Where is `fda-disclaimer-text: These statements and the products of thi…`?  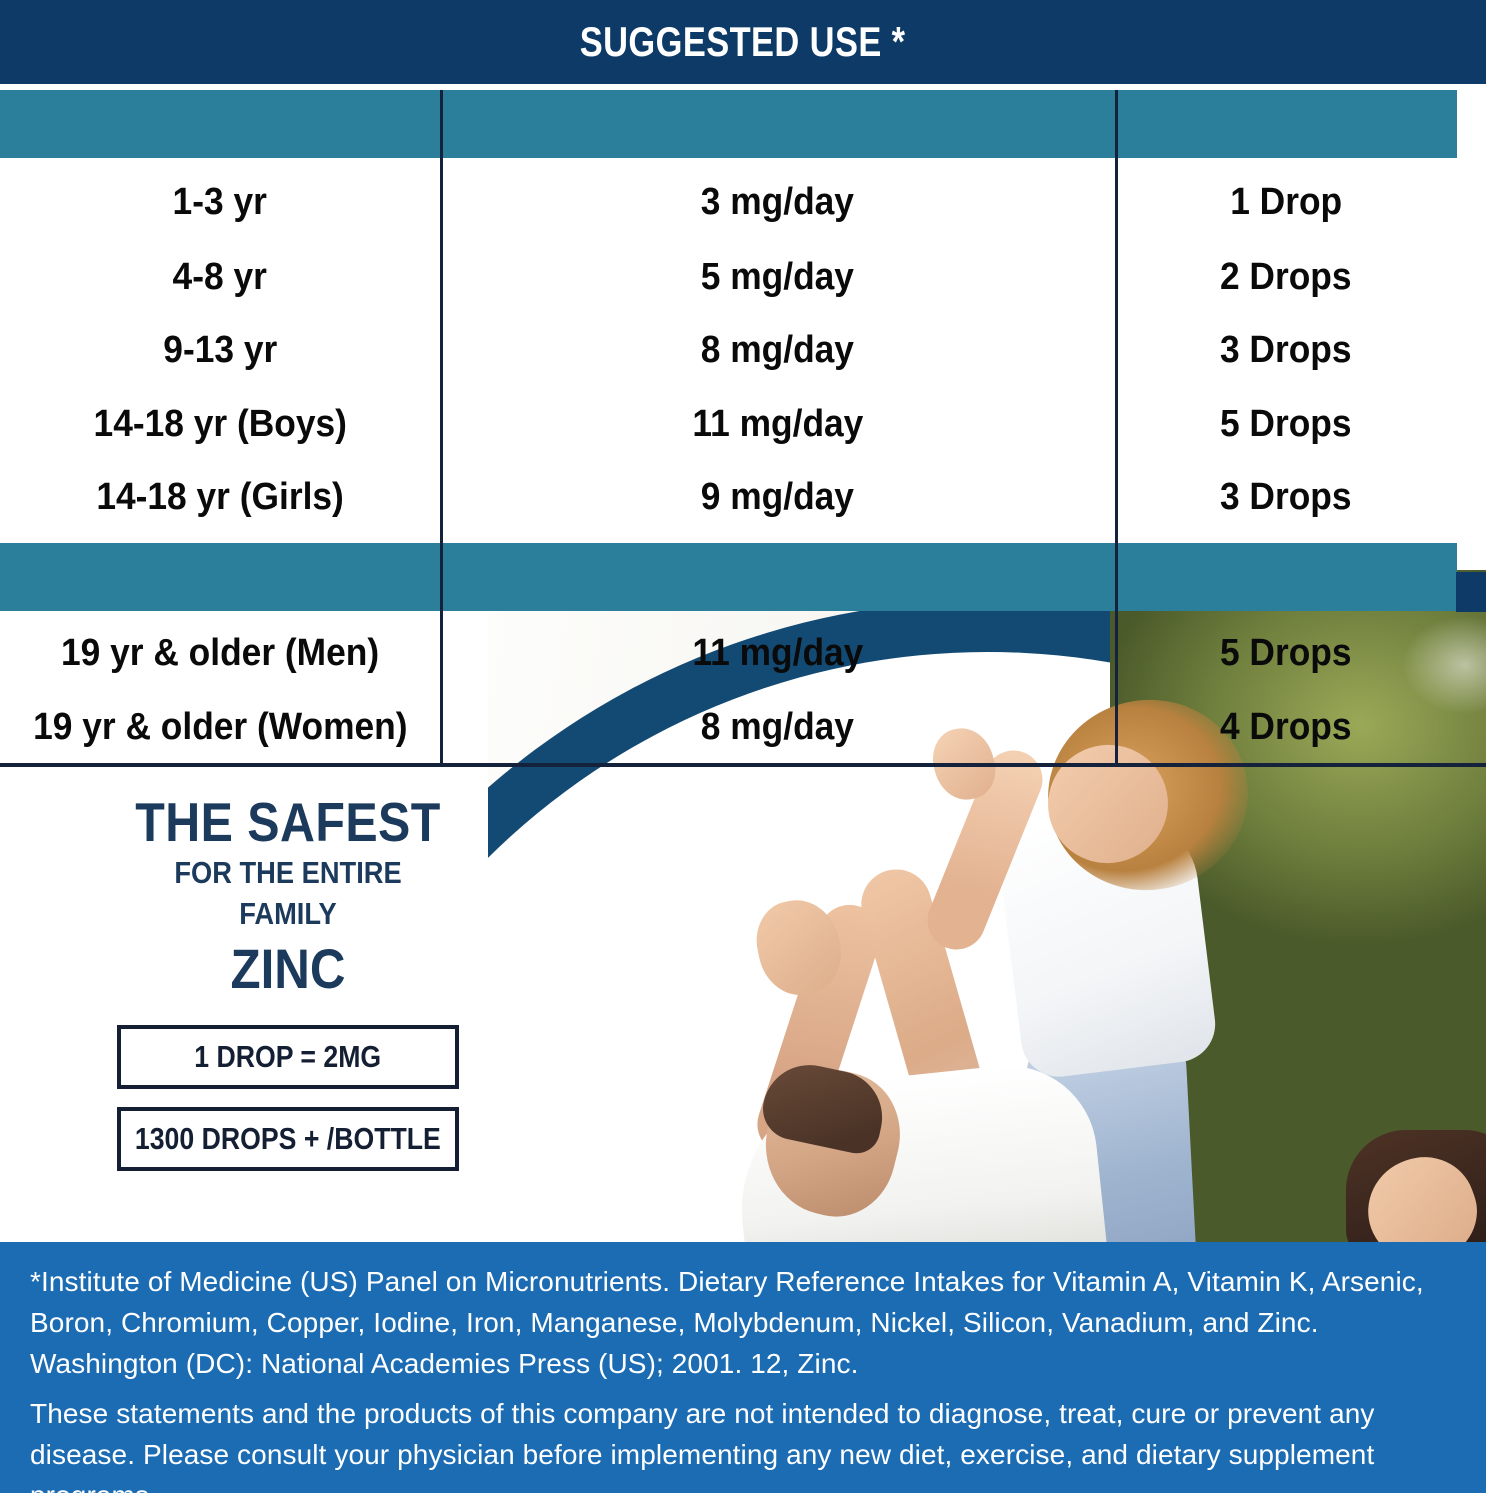
fda-disclaimer-text: These statements and the products of thi… is located at coordinates (702, 1445).